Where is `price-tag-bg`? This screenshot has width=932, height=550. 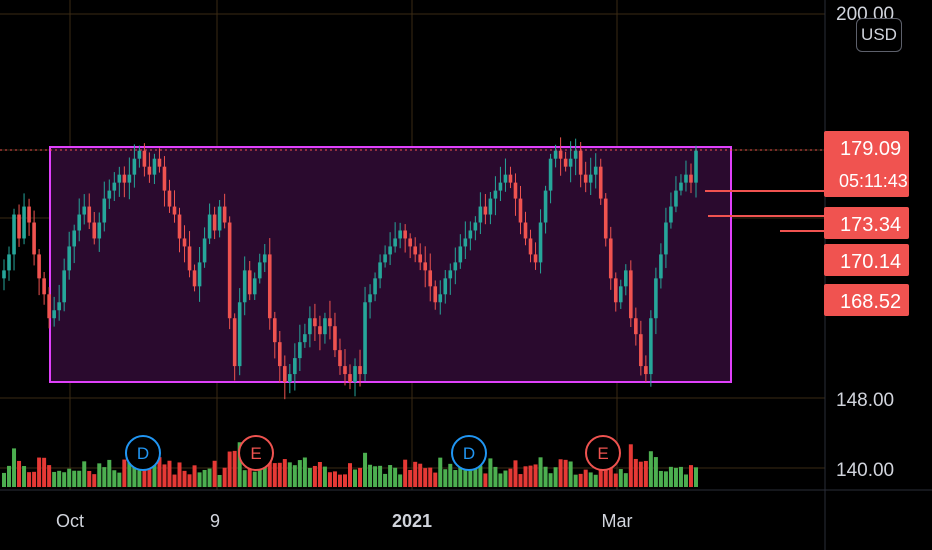
price-tag-bg is located at coordinates (866, 260).